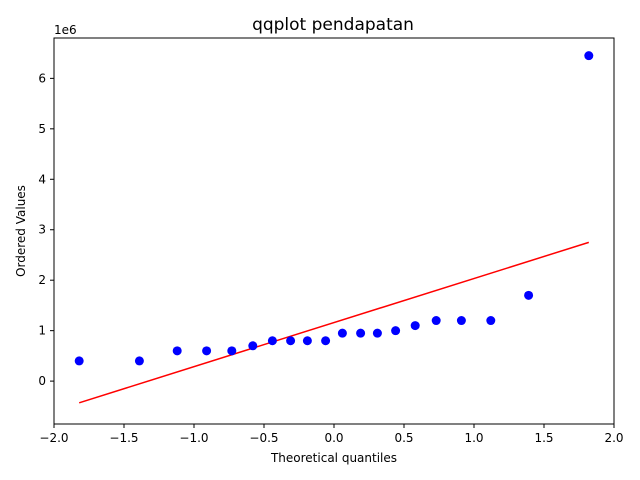  What do you see at coordinates (53, 438) in the screenshot?
I see `x-tick-label: −2.0` at bounding box center [53, 438].